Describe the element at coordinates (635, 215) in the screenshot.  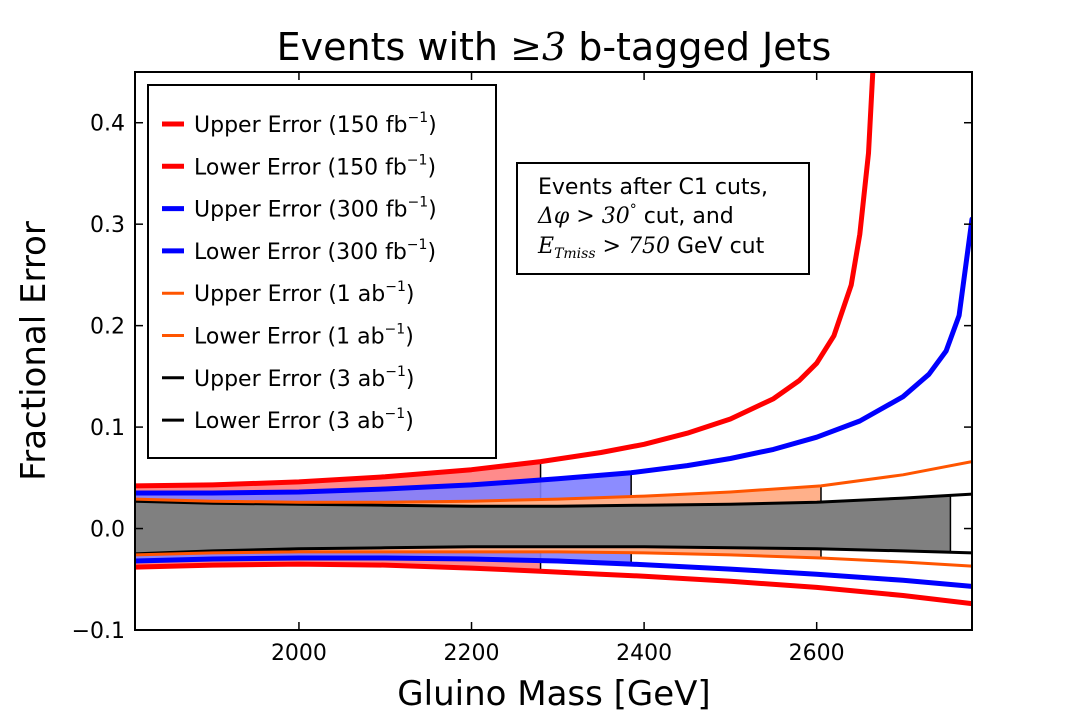
I see `annotation-line-2: Δφ > 30° cut, and` at that location.